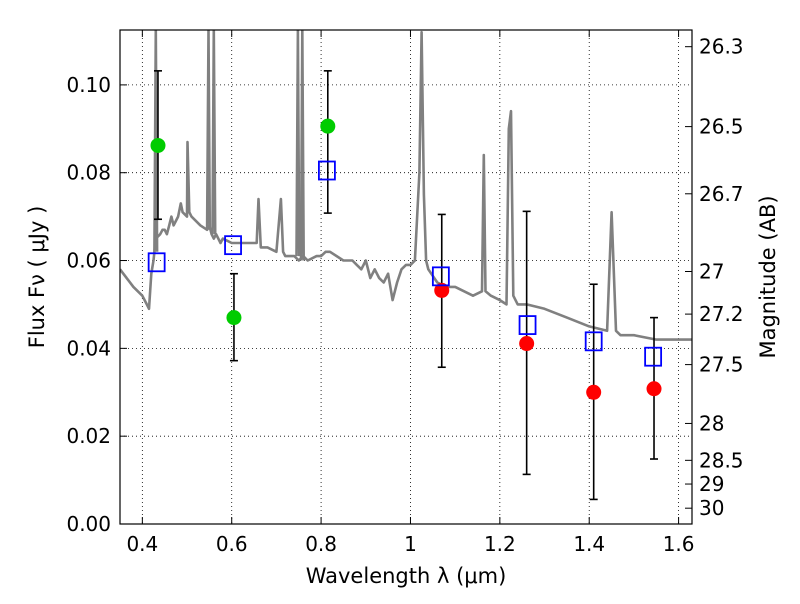 Image resolution: width=800 pixels, height=604 pixels. I want to click on x-tick-label: 0.4, so click(142, 544).